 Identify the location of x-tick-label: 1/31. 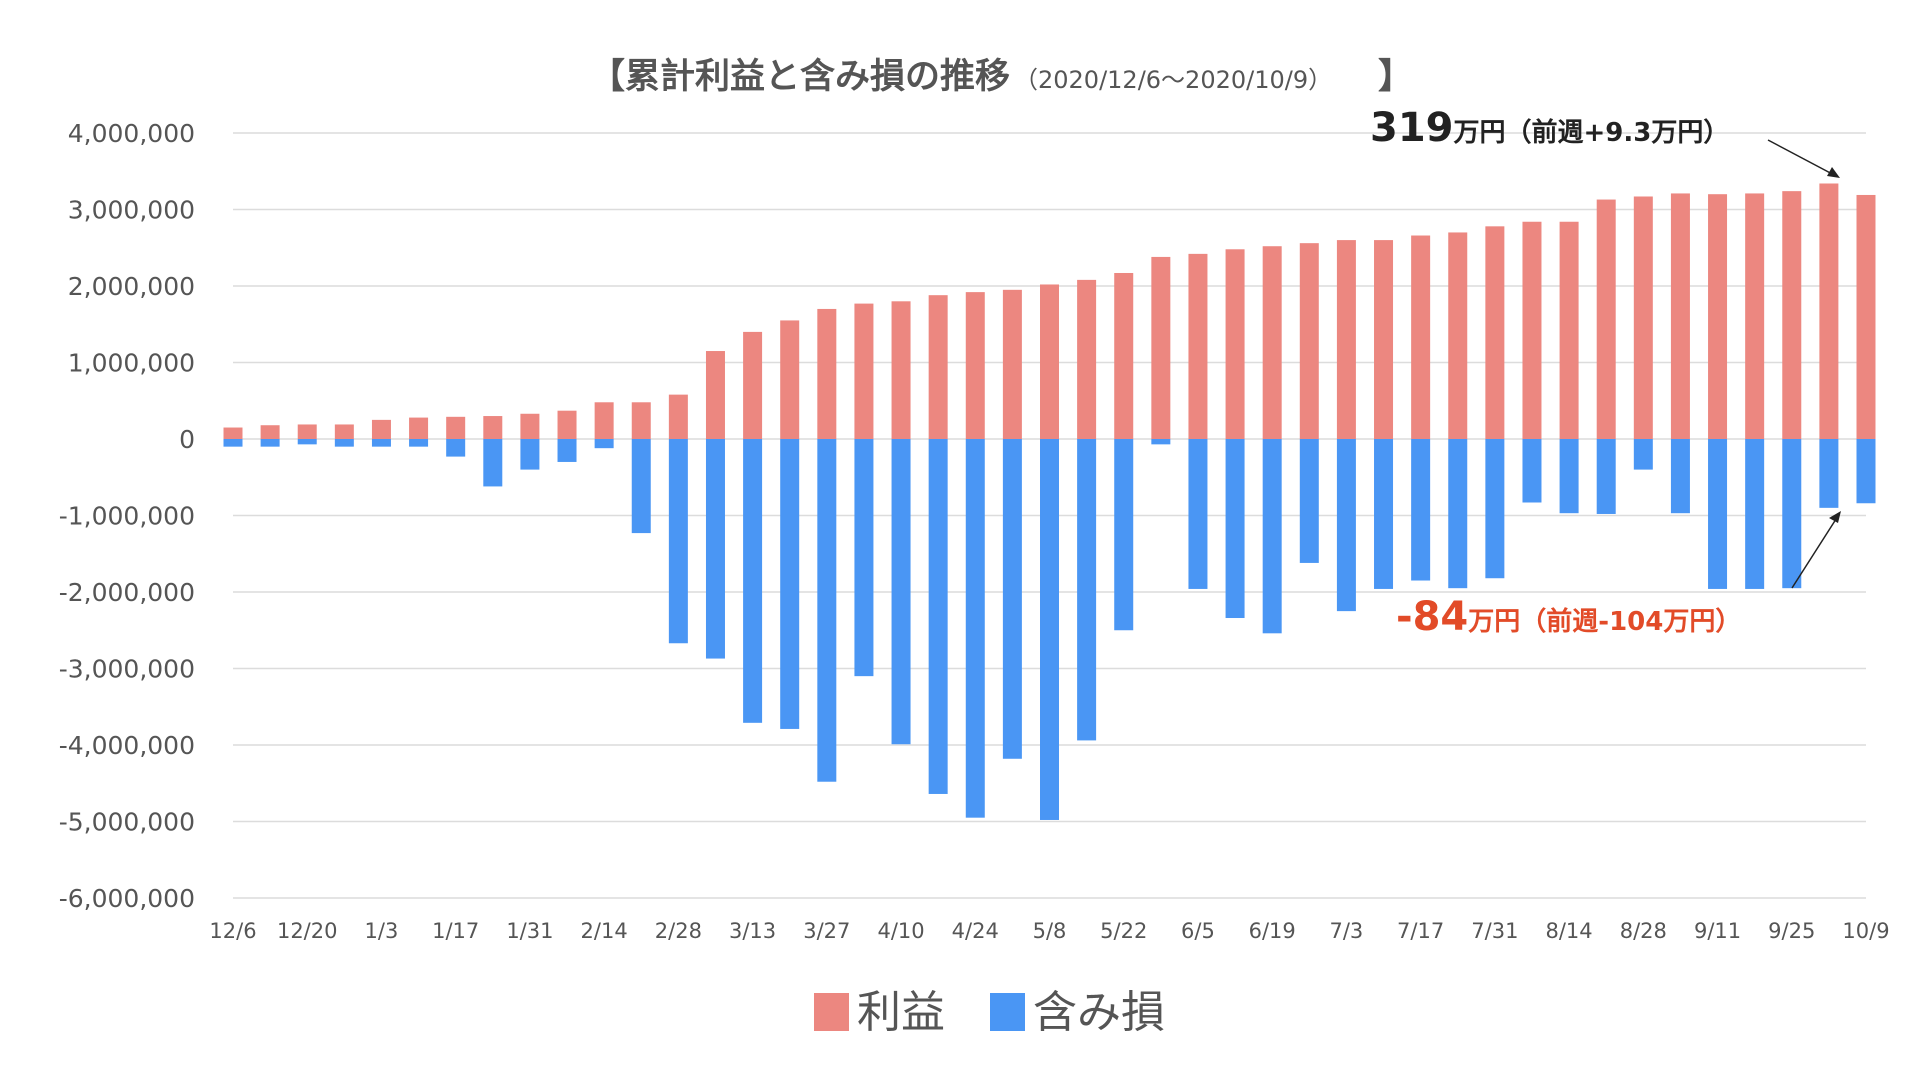
(529, 931).